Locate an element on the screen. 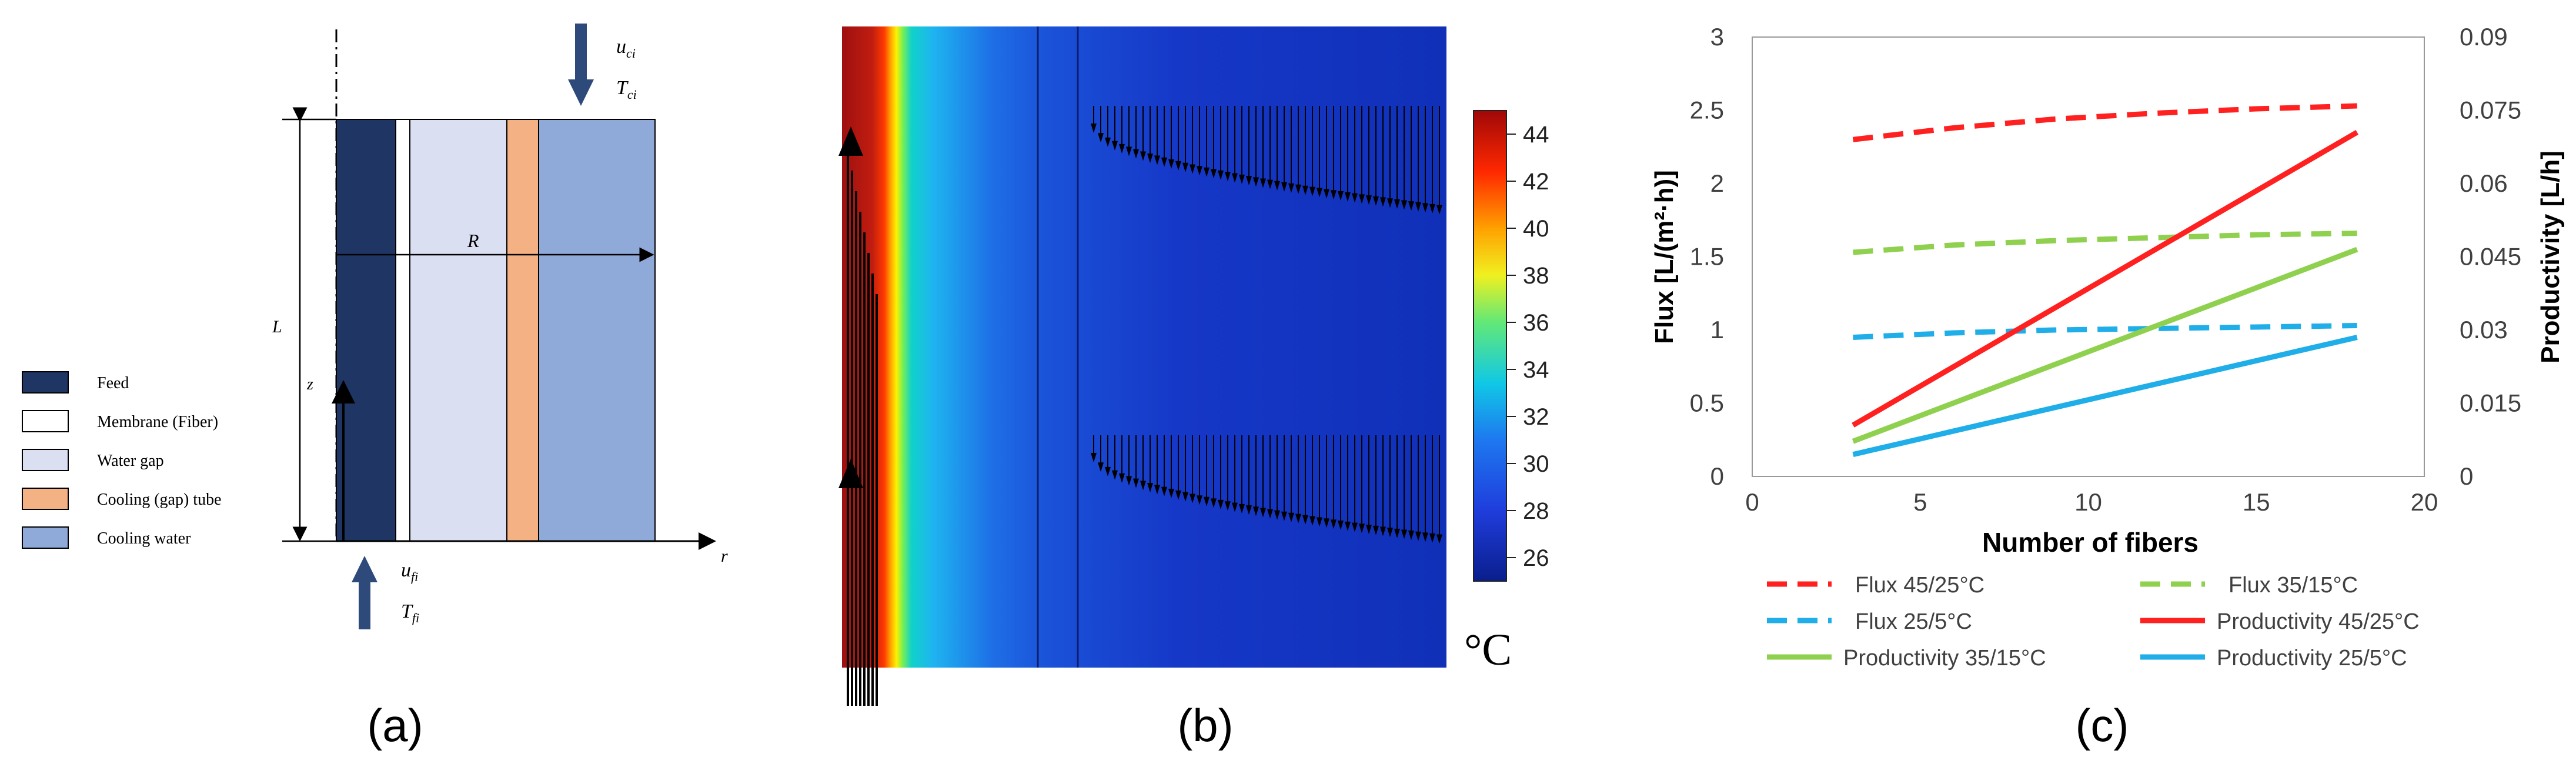  colorbar-tick-label: 40 is located at coordinates (1536, 229).